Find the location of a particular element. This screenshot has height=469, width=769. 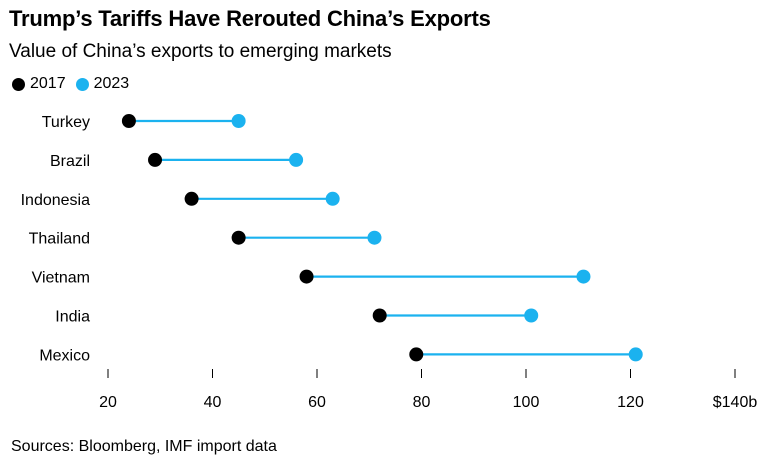

x-tick-label-40: 40 is located at coordinates (213, 402).